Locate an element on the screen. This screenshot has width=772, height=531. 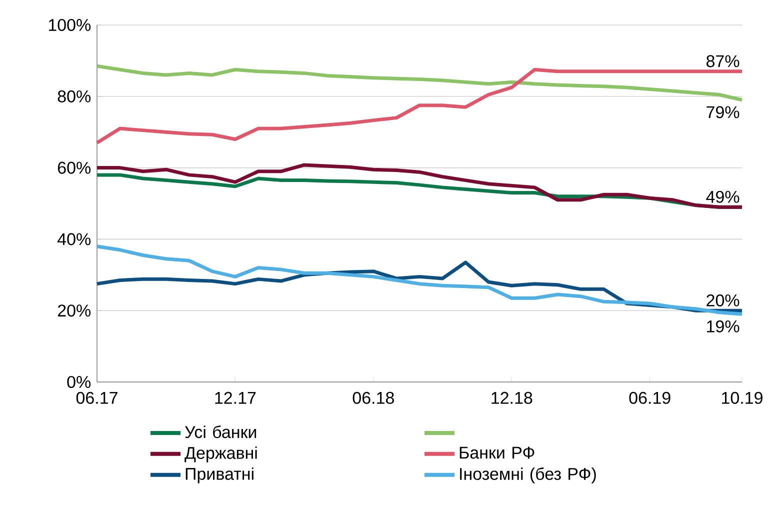
x-tick-label: 06.18 is located at coordinates (373, 398).